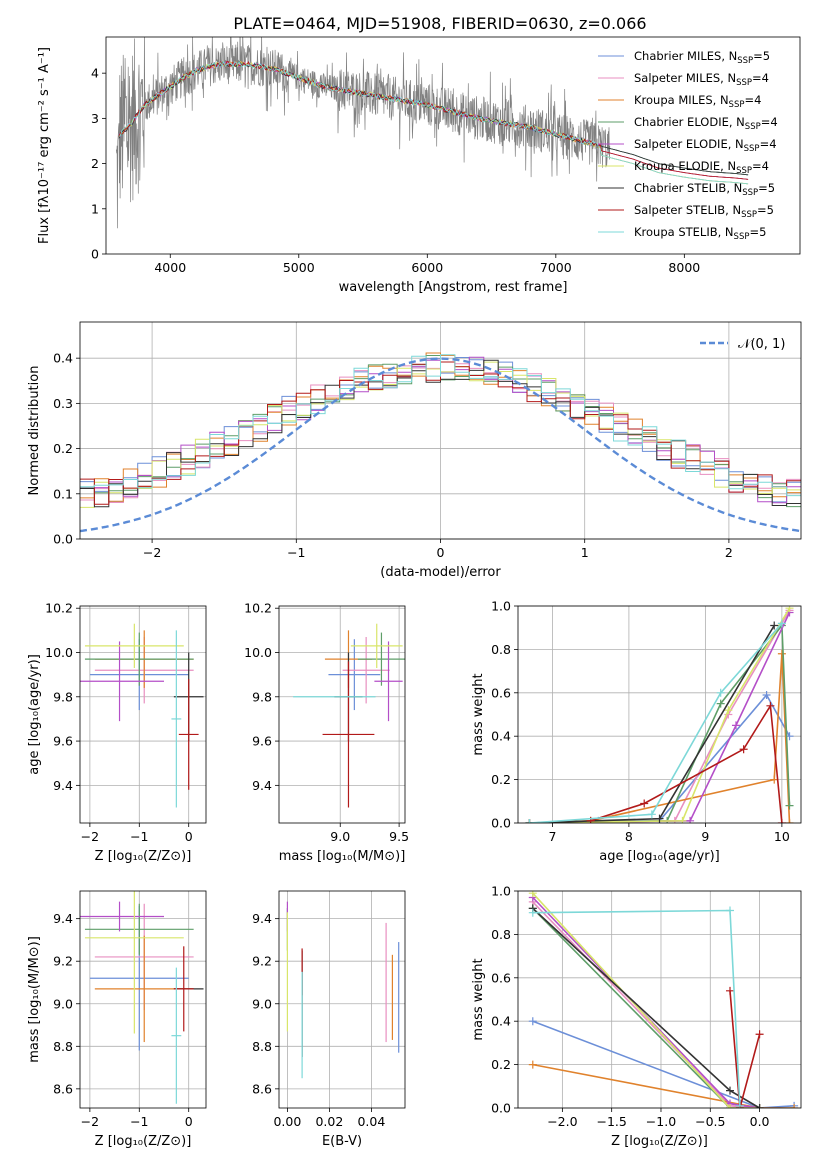 Image resolution: width=819 pixels, height=1170 pixels. What do you see at coordinates (287, 1121) in the screenshot?
I see `mass-vs-EBV-xtick-label: 0.00` at bounding box center [287, 1121].